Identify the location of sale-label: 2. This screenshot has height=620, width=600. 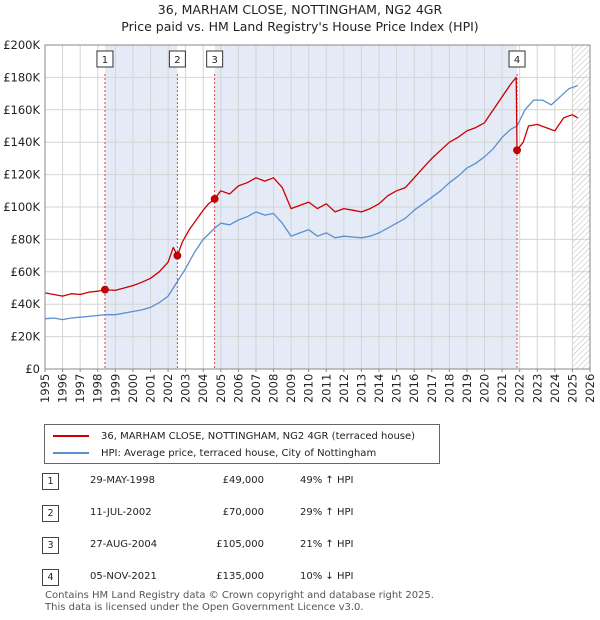
(177, 60).